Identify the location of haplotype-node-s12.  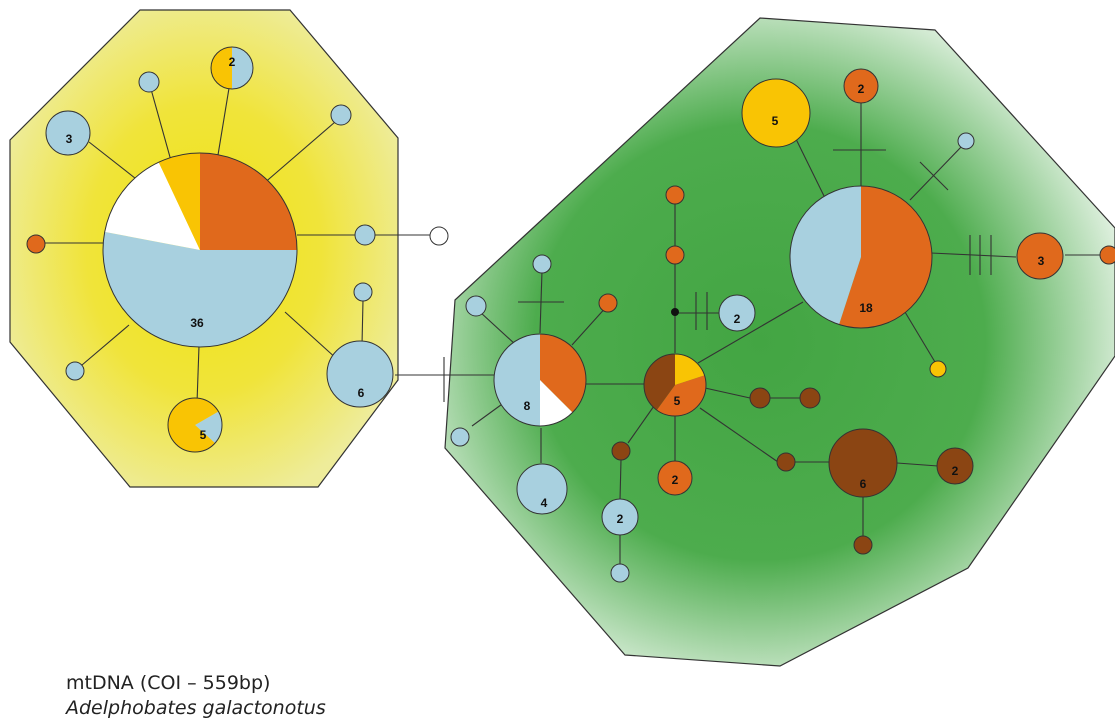
(675, 195).